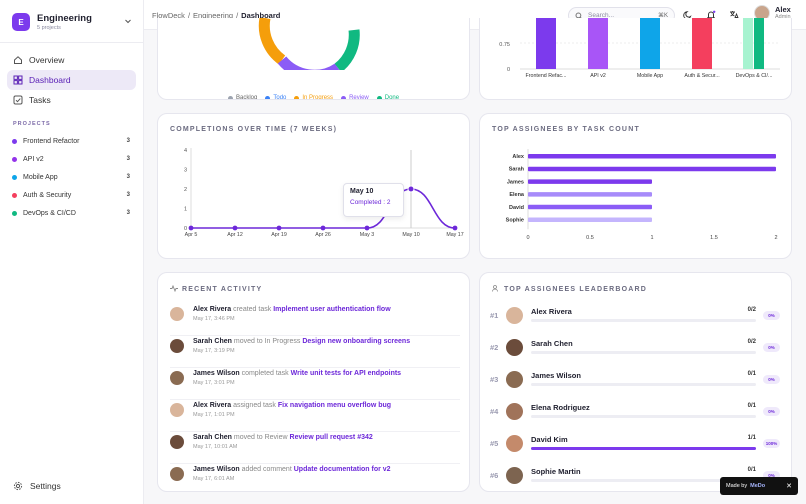 The height and width of the screenshot is (504, 806). Describe the element at coordinates (356, 341) in the screenshot. I see `activity-task-link: Design new onboarding screens` at that location.